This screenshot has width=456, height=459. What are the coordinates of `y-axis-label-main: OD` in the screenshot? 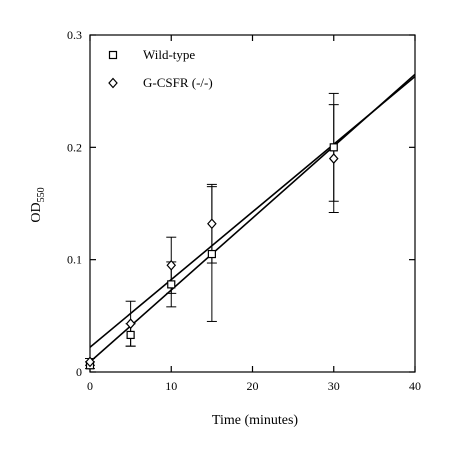 It's located at (36, 212).